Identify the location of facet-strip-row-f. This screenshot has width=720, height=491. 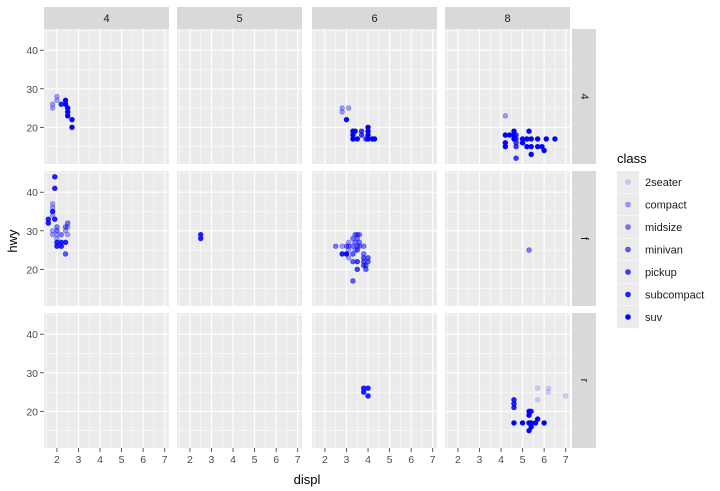
(584, 238).